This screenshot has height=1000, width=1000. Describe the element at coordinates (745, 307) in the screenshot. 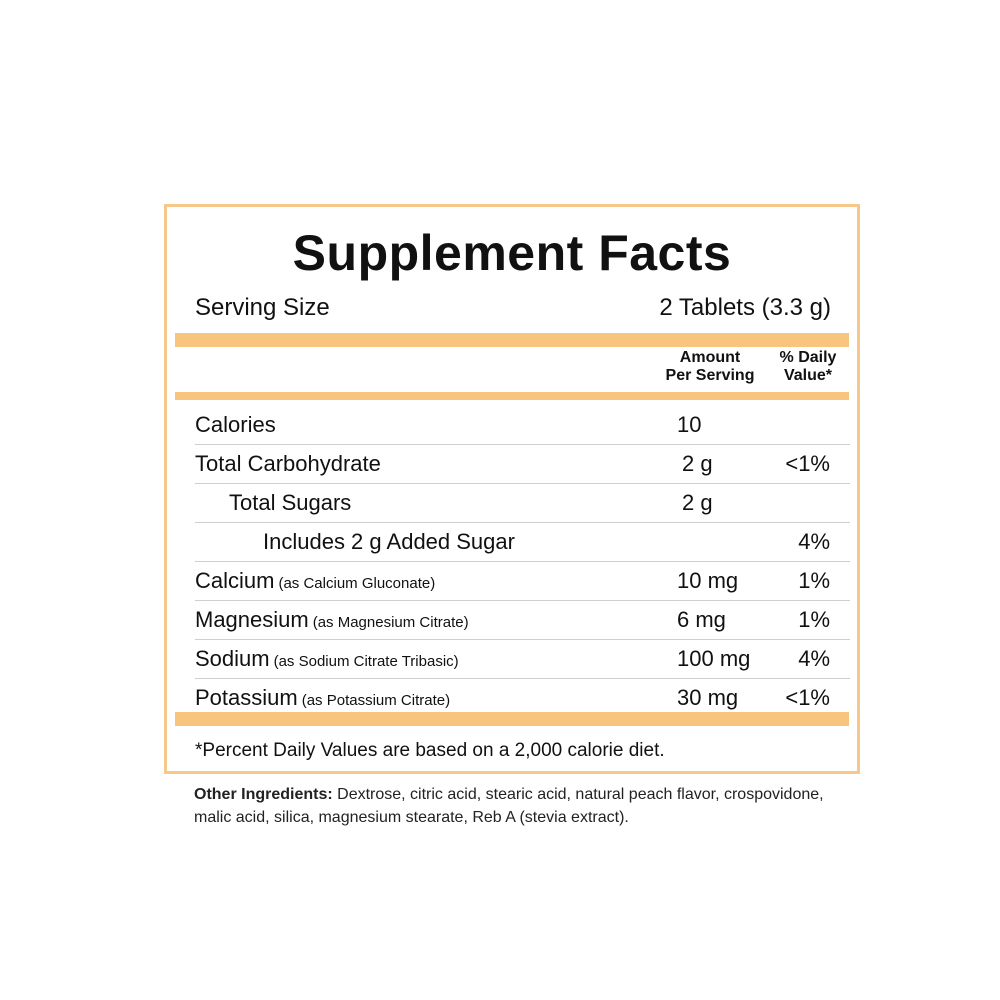

I see `serving-size-value: 2 Tablets (3.3 g)` at that location.